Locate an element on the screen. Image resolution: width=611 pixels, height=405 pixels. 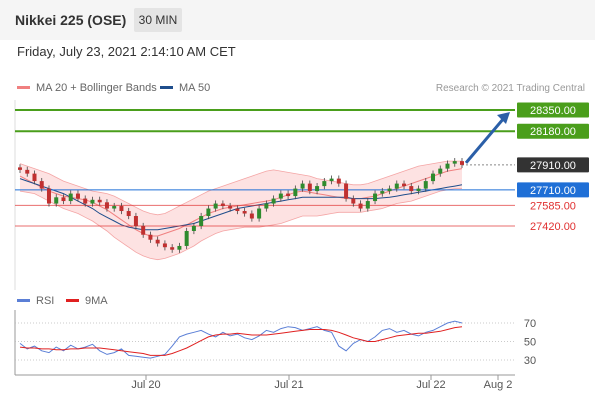
legend-label: MA 50 is located at coordinates (195, 88).